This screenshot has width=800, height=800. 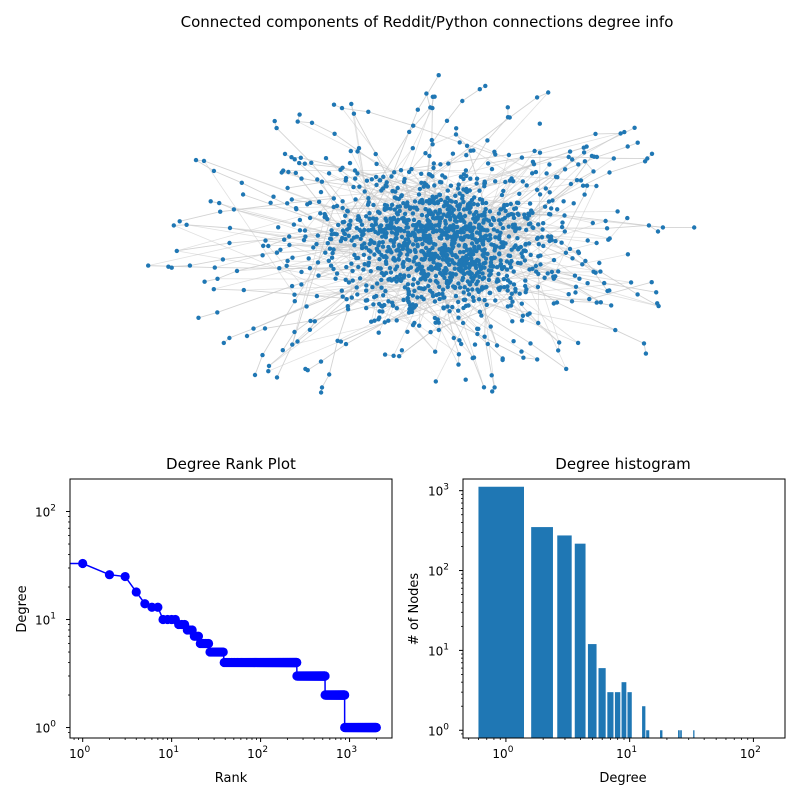 What do you see at coordinates (257, 753) in the screenshot?
I see `x-tick-label: 10²` at bounding box center [257, 753].